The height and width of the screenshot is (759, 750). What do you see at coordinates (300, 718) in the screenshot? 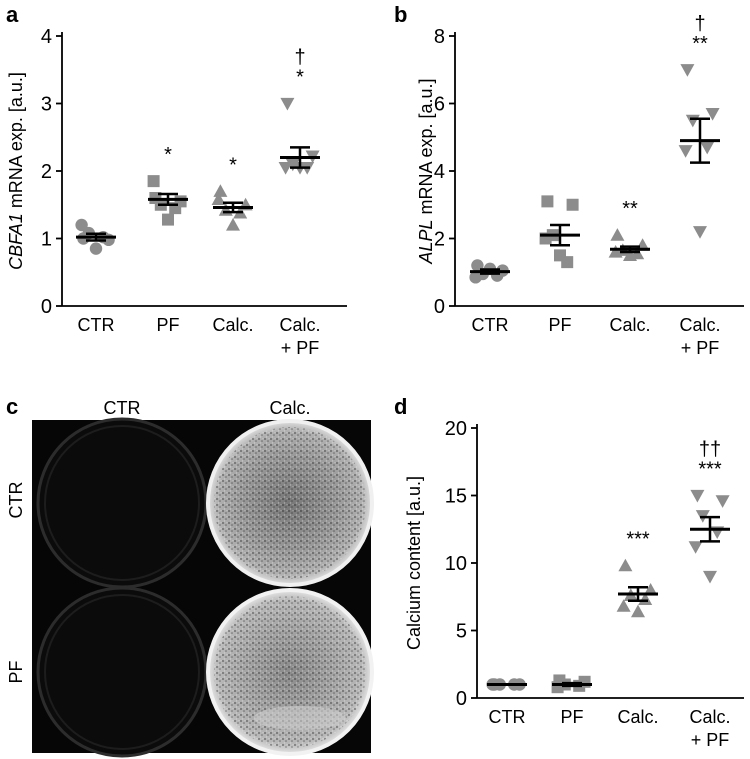
I see `dish-calc-pf-glare` at bounding box center [300, 718].